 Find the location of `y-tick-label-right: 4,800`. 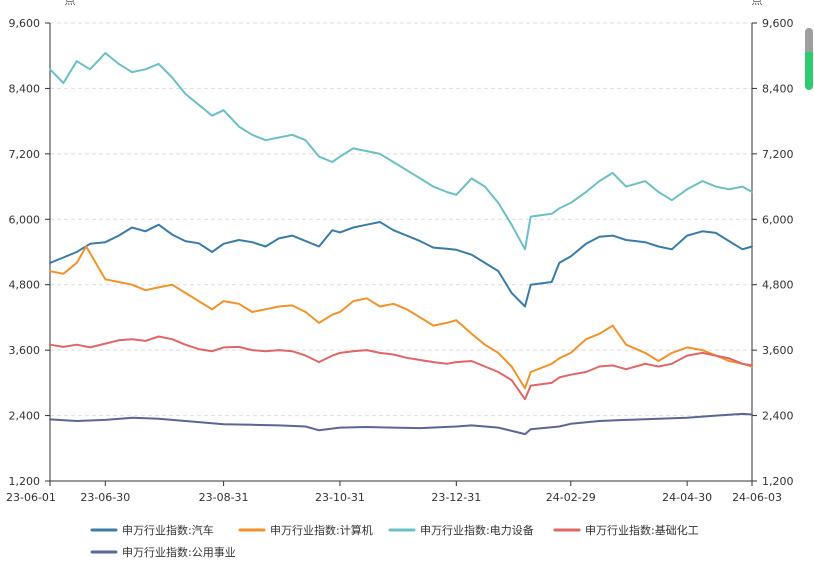

y-tick-label-right: 4,800 is located at coordinates (778, 285).